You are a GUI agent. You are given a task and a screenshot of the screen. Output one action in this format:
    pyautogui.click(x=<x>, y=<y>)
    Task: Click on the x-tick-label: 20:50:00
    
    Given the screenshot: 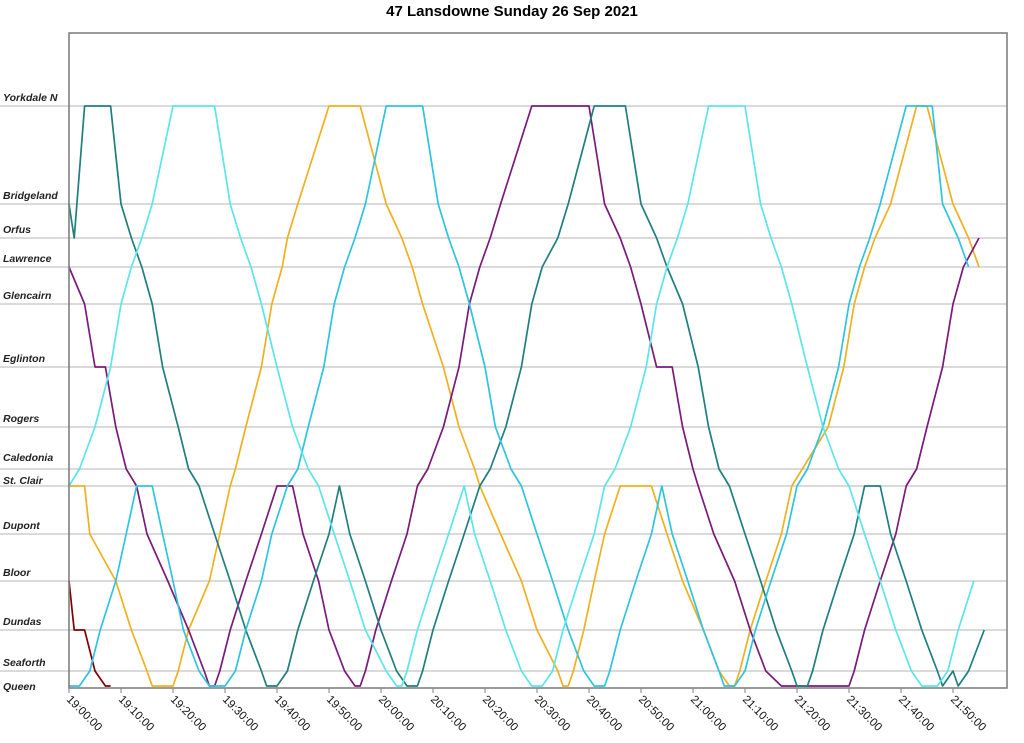 What is the action you would take?
    pyautogui.click(x=656, y=714)
    